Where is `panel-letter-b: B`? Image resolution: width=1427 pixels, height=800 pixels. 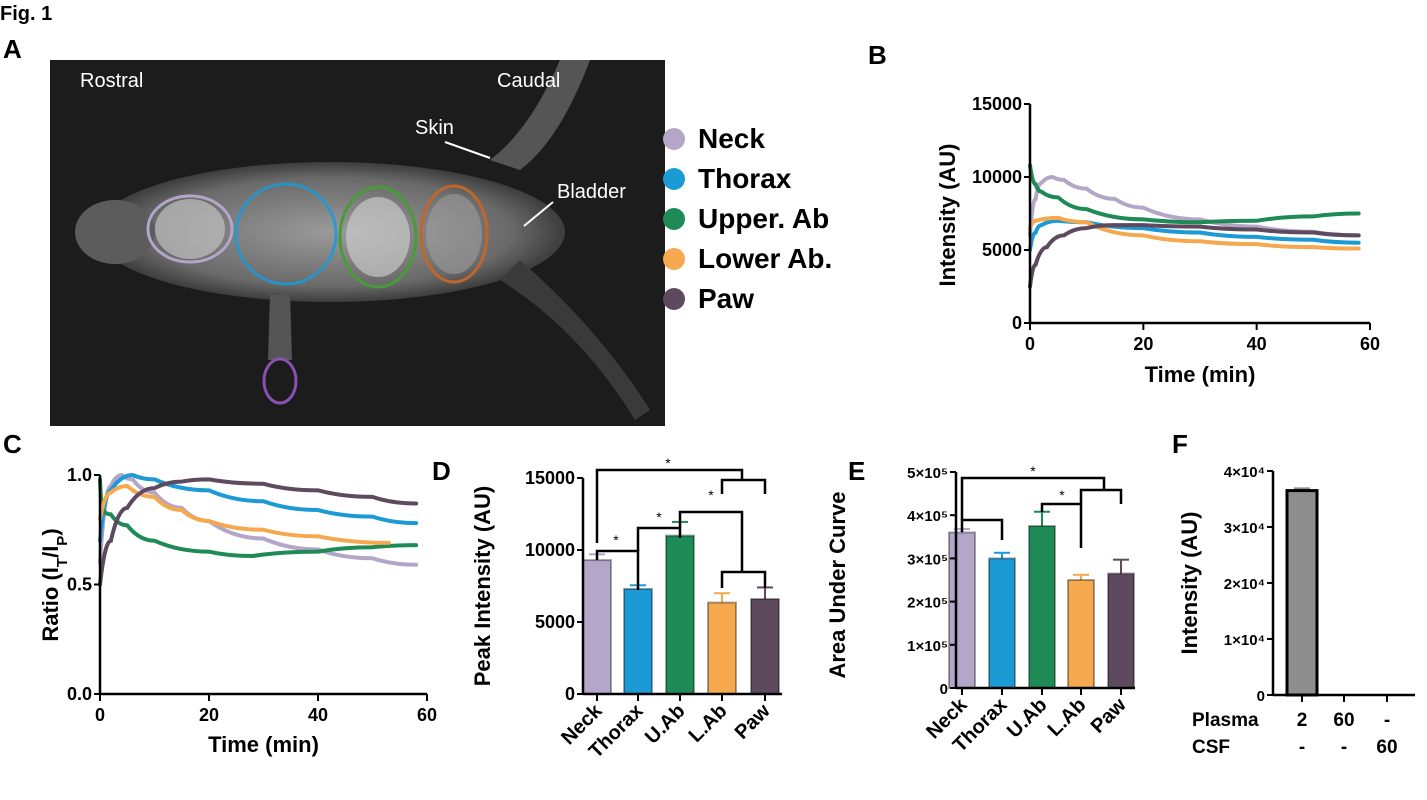
panel-letter-b: B is located at coordinates (877, 55).